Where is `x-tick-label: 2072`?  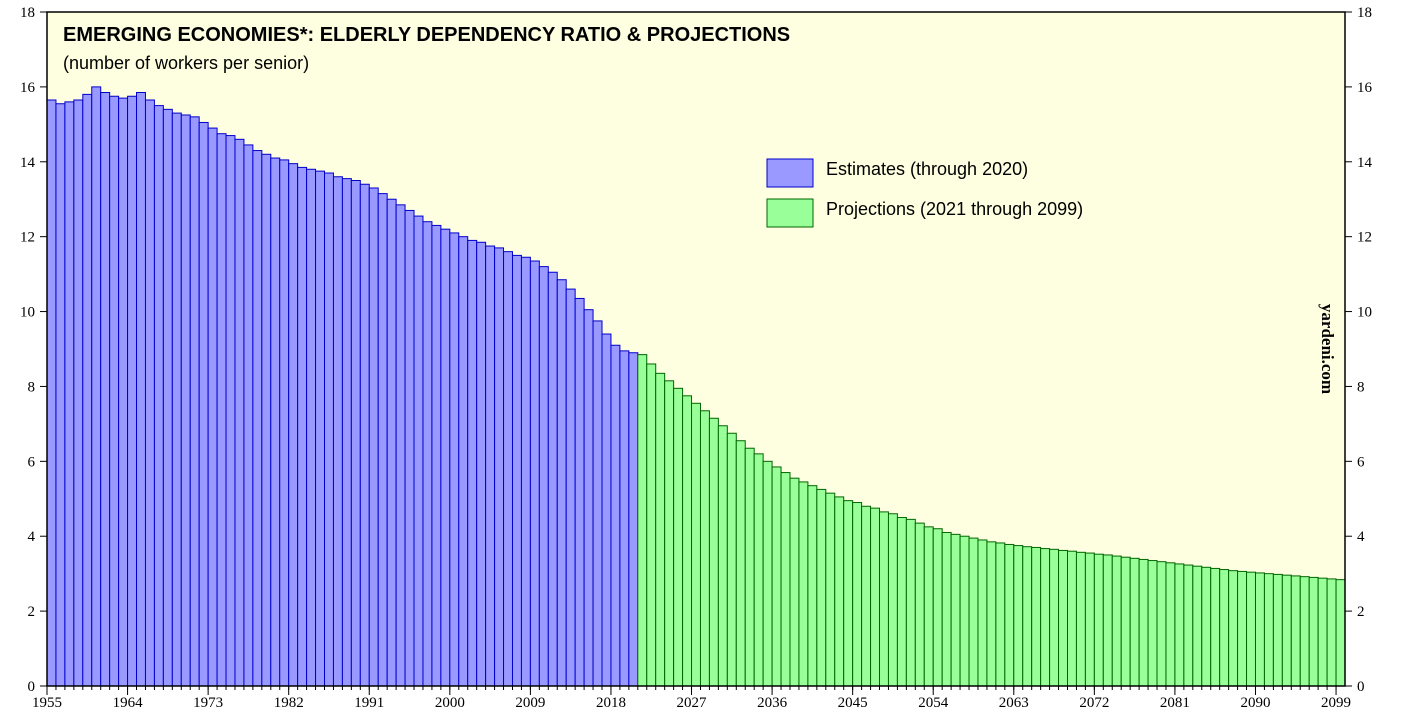 x-tick-label: 2072 is located at coordinates (1094, 703).